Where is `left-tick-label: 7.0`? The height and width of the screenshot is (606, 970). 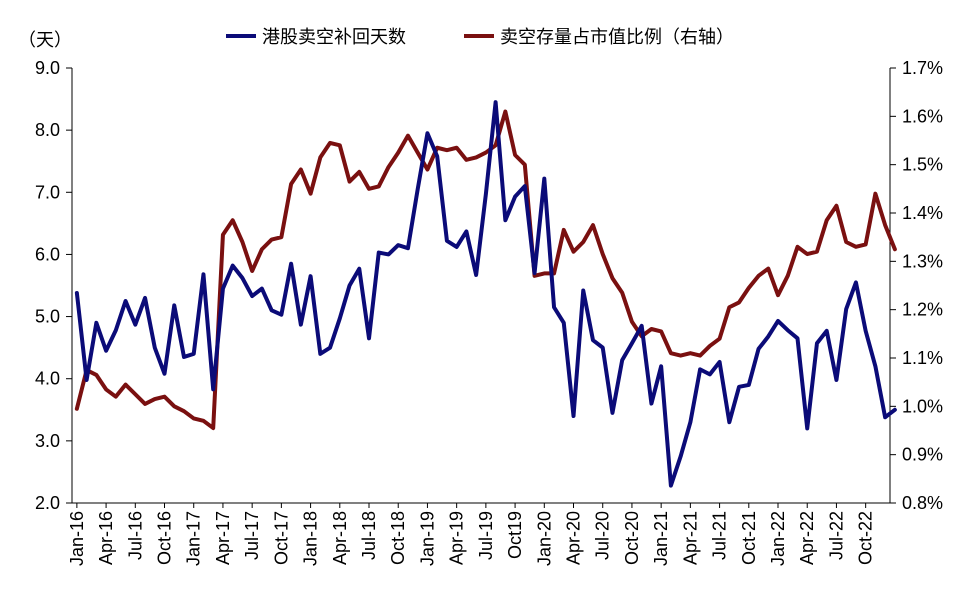
left-tick-label: 7.0 is located at coordinates (47, 192).